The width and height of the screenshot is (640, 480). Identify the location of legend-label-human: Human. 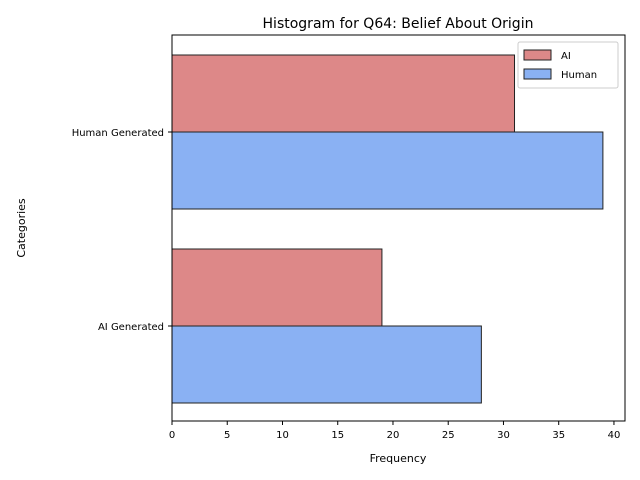
(579, 75).